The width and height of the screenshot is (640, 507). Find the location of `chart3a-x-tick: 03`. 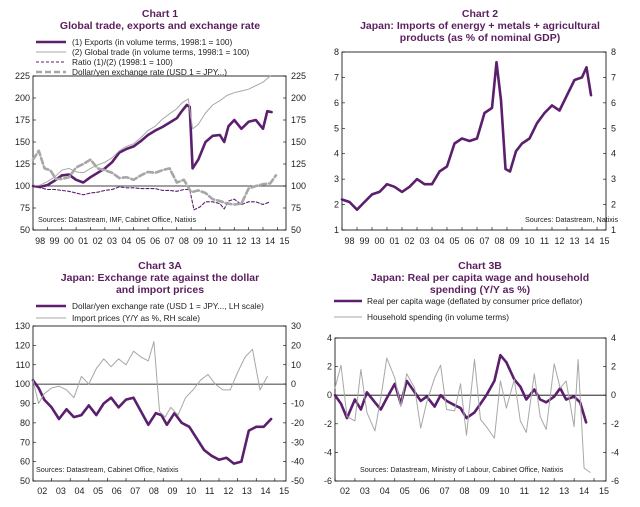

chart3a-x-tick: 03 is located at coordinates (61, 491).